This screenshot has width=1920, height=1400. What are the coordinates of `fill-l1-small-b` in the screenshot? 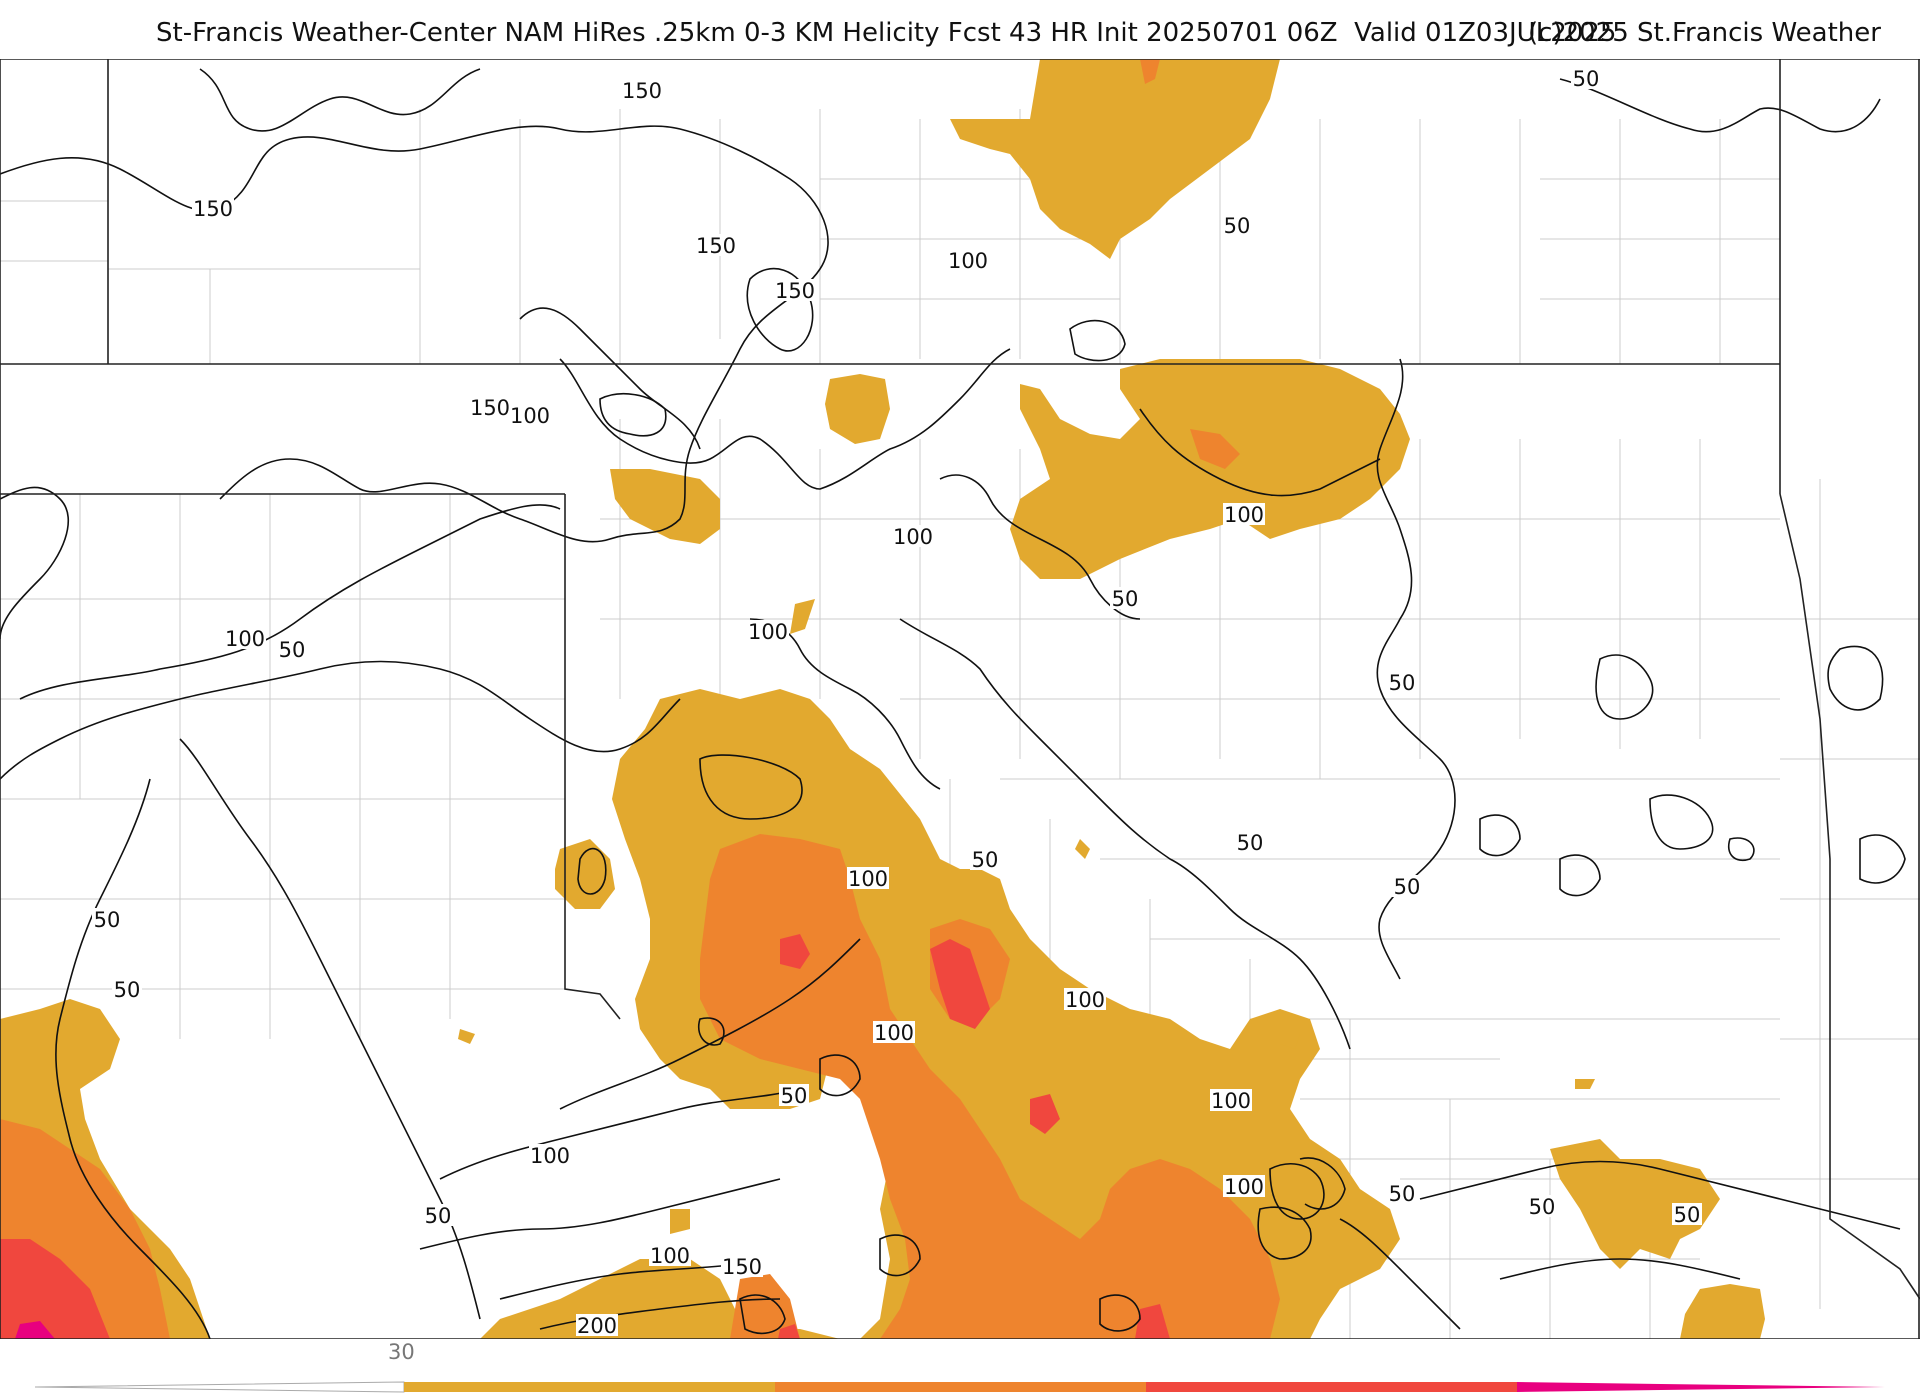 It's located at (665, 506).